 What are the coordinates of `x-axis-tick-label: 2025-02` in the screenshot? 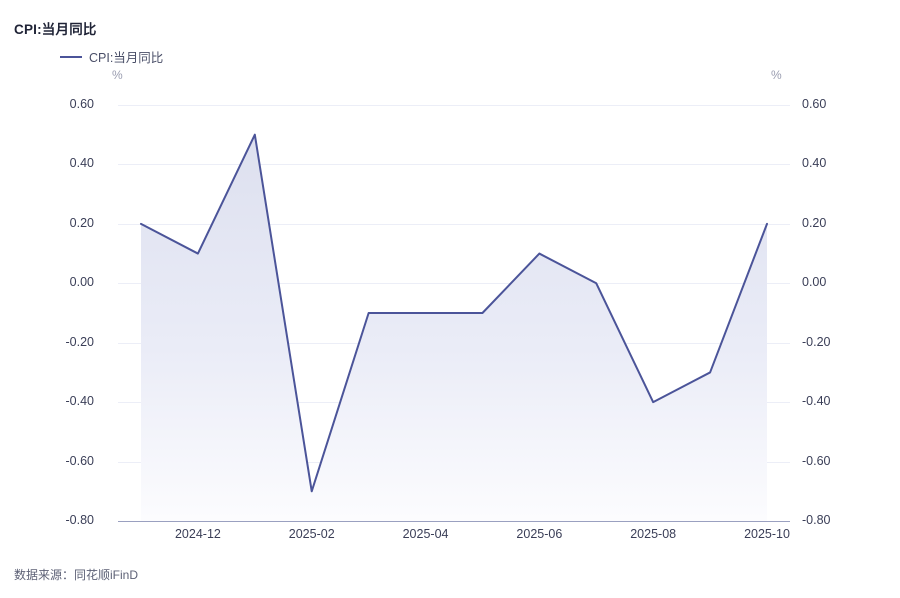 It's located at (311, 534).